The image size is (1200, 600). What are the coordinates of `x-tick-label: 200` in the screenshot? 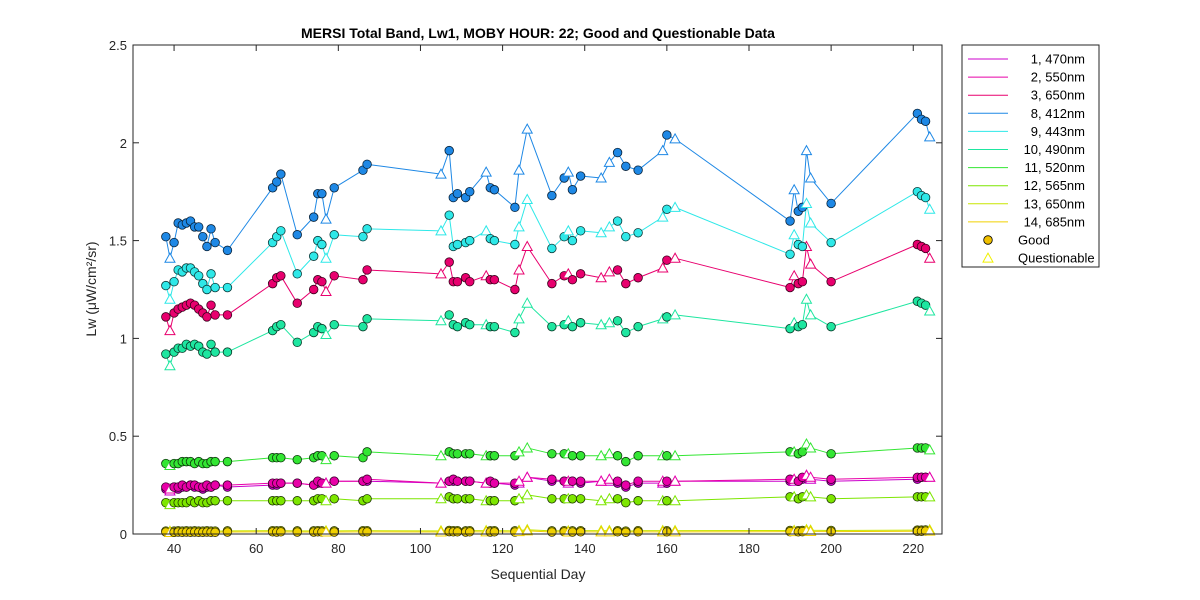 It's located at (831, 548).